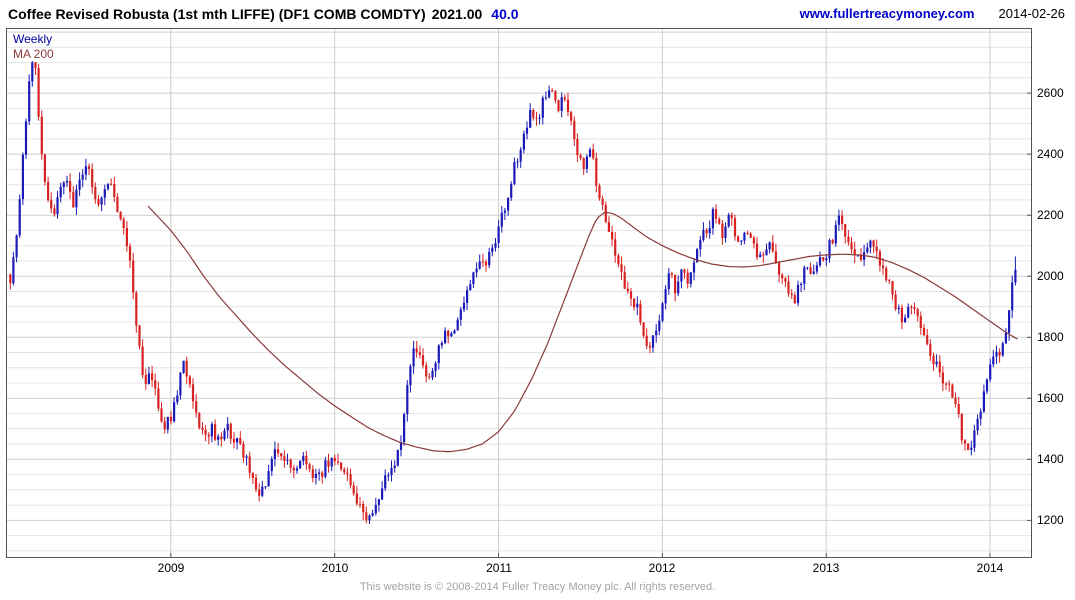 The image size is (1075, 600). What do you see at coordinates (990, 568) in the screenshot?
I see `x-axis-label: 2014` at bounding box center [990, 568].